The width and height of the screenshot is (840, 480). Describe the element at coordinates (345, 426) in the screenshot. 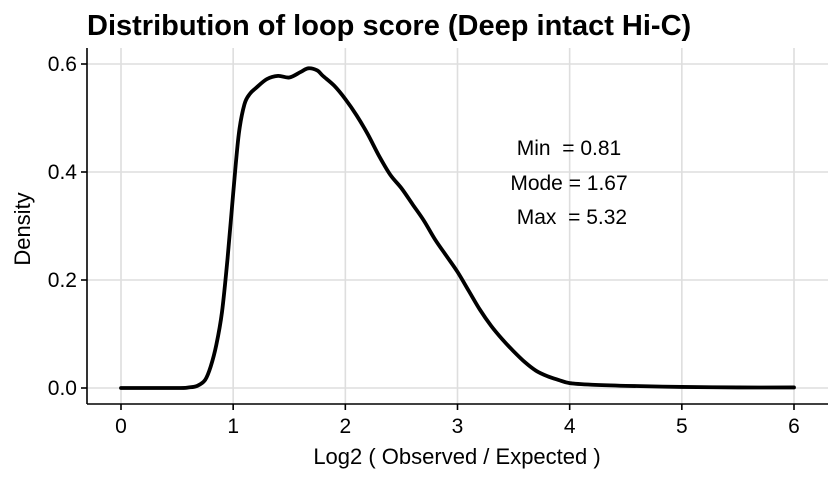

I see `x-tick-label-2: 2` at that location.